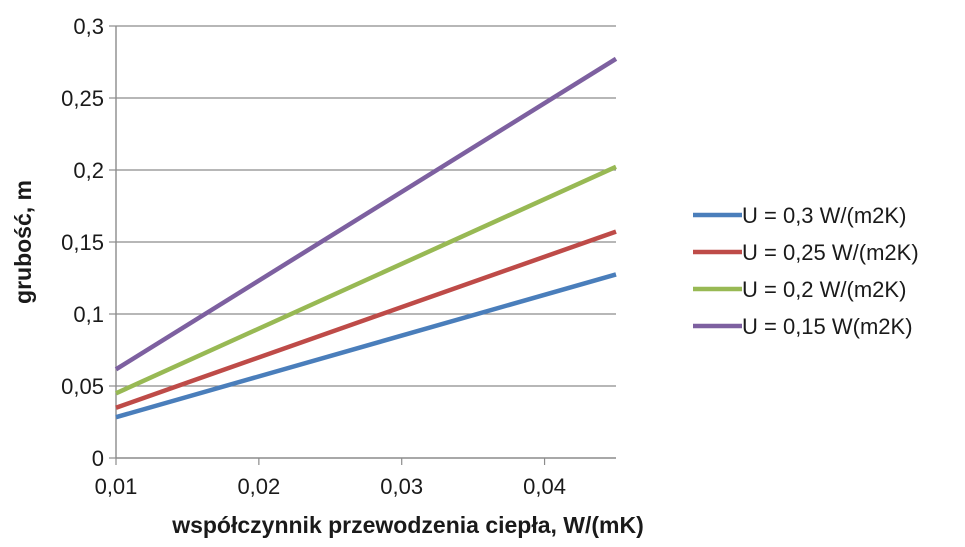 The image size is (965, 547). I want to click on y-tick-label-2: 0,1, so click(88, 314).